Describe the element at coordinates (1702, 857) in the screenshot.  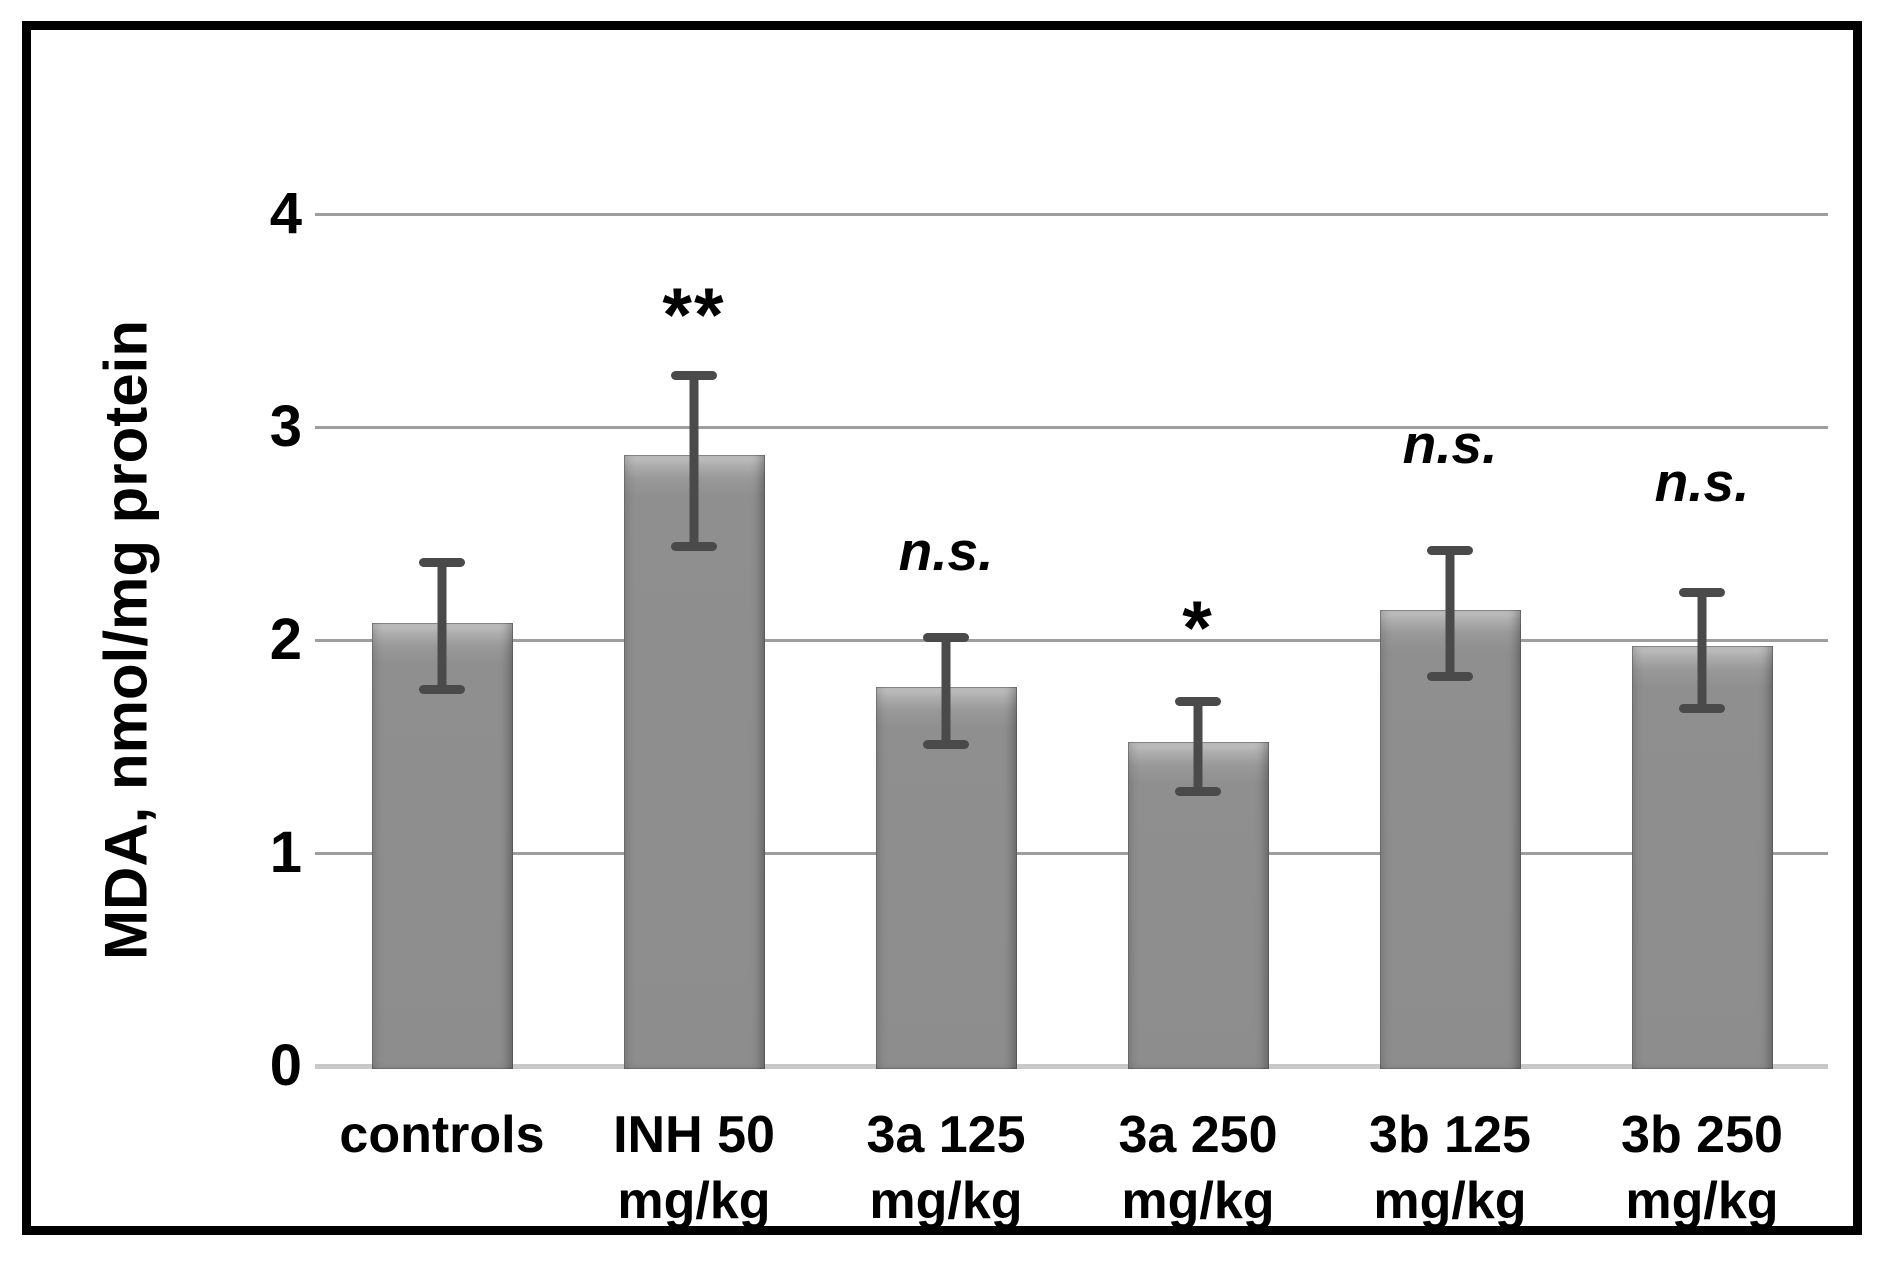
I see `bar-3b-250-mg-kg` at that location.